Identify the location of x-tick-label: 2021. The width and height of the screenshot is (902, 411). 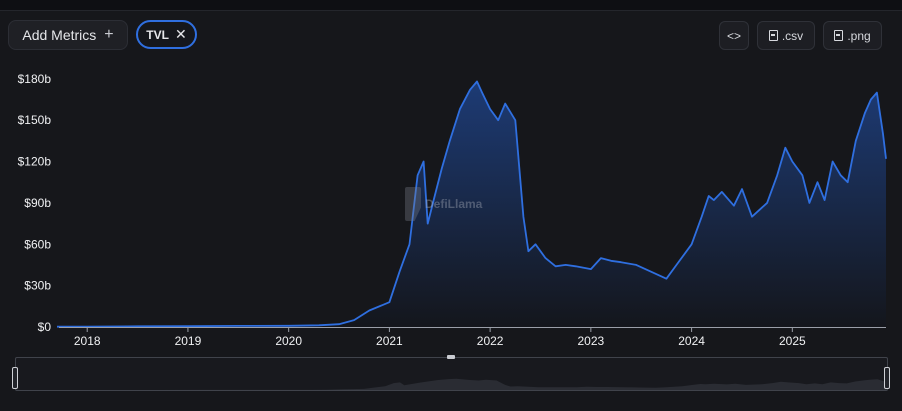
(389, 341).